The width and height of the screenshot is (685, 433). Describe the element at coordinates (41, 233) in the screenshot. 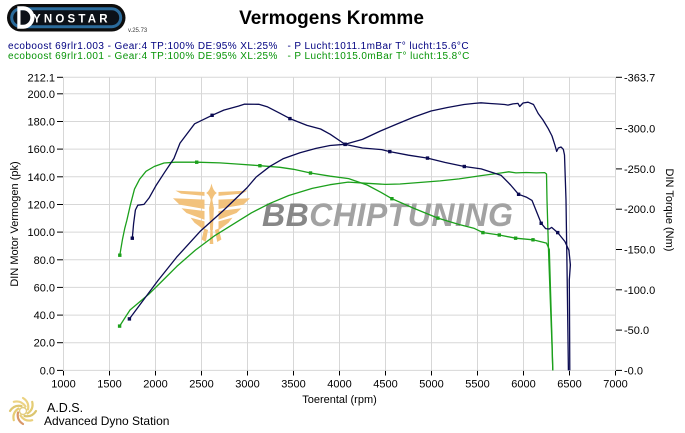

I see `svg-text: 100.0` at that location.